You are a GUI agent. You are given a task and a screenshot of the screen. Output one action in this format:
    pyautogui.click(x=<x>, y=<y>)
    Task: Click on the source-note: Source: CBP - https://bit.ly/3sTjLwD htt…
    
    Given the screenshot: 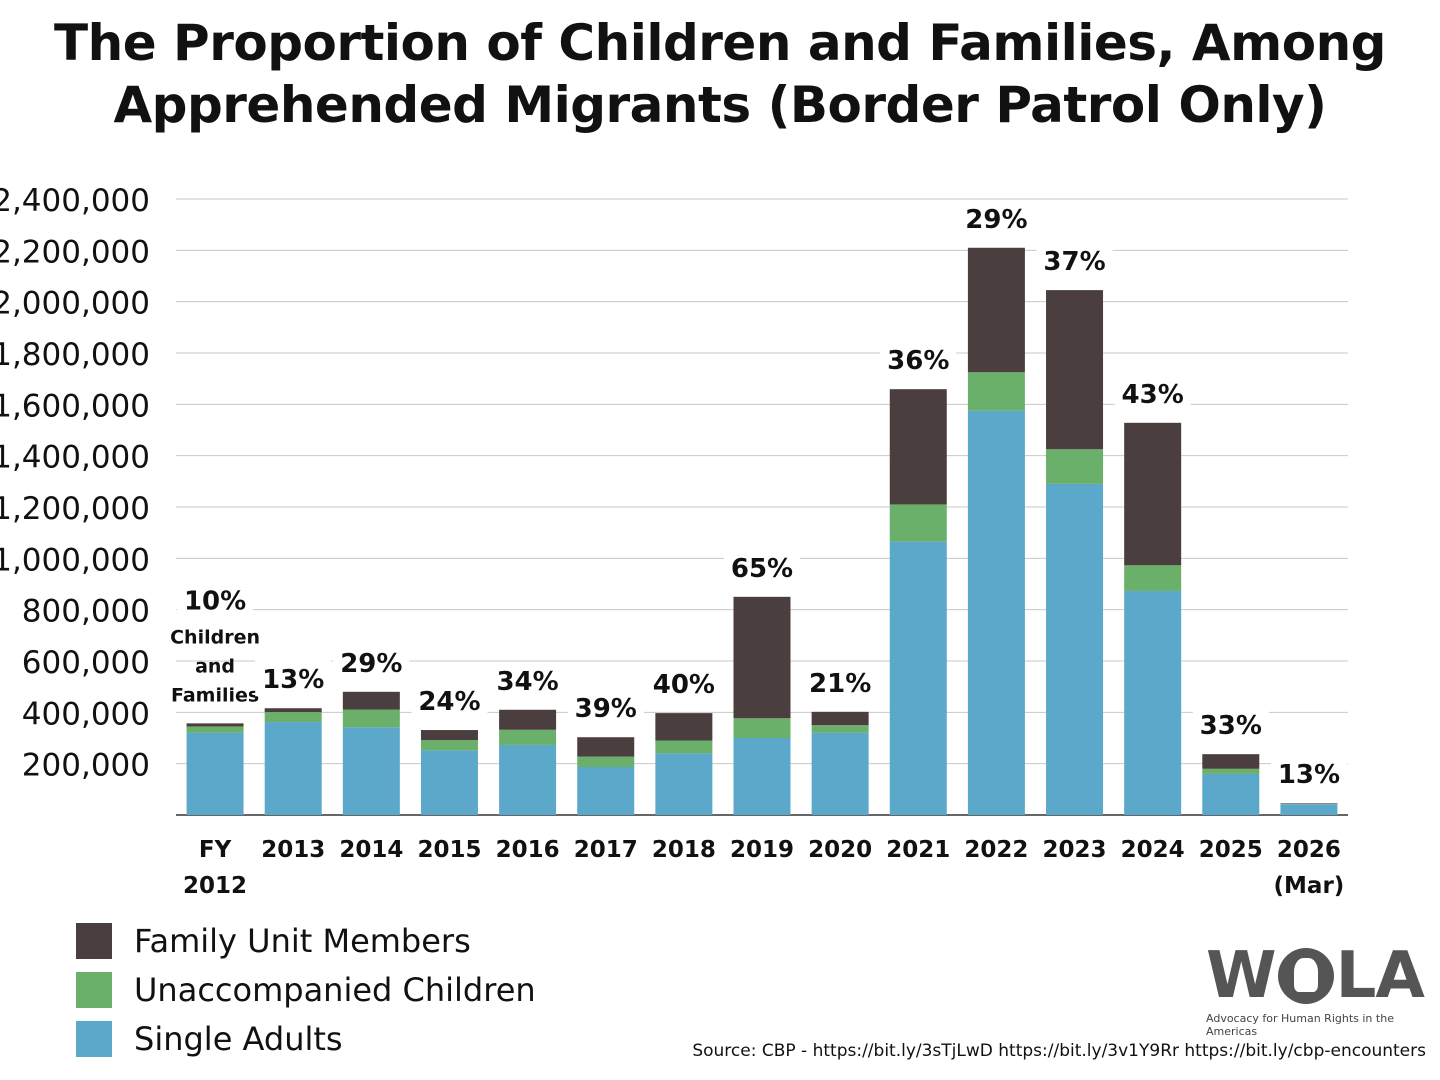 What is the action you would take?
    pyautogui.click(x=1059, y=1051)
    